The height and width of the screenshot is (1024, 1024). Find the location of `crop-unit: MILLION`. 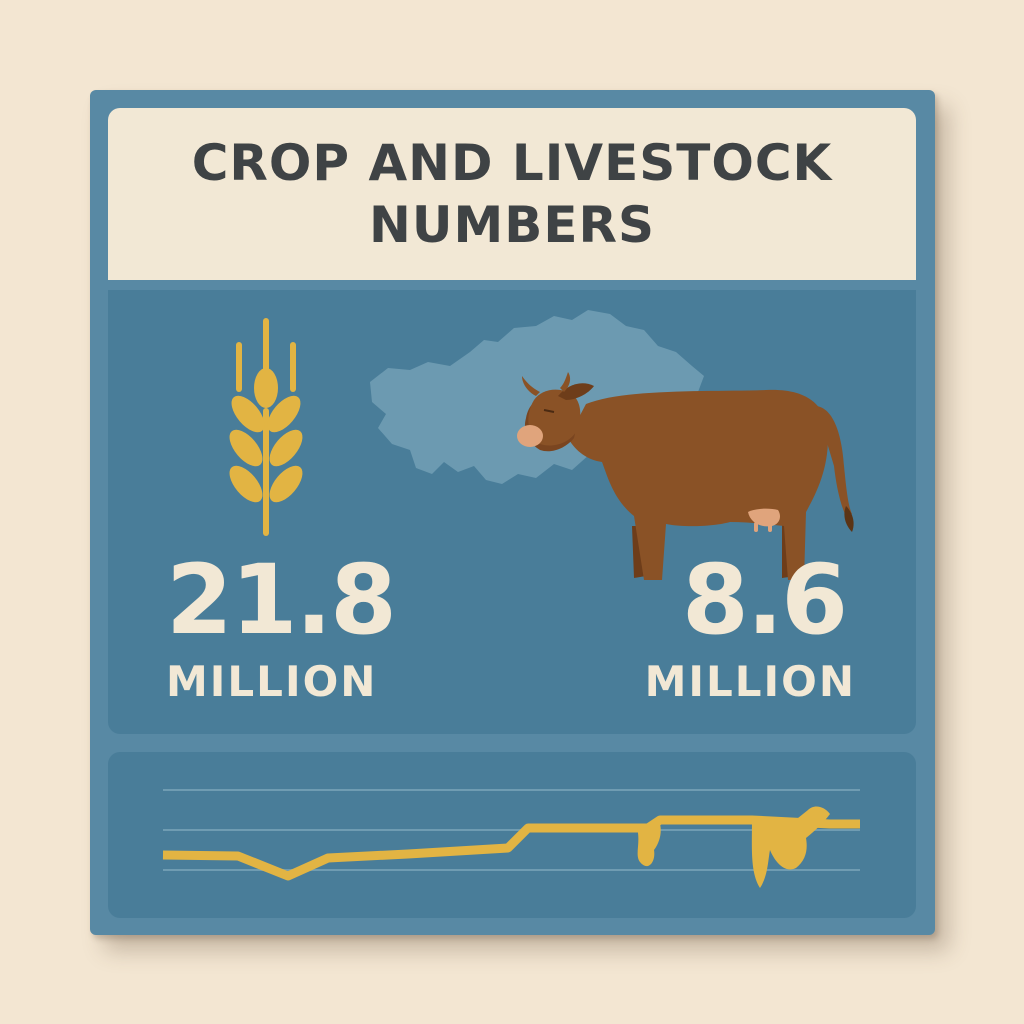

crop-unit: MILLION is located at coordinates (272, 681).